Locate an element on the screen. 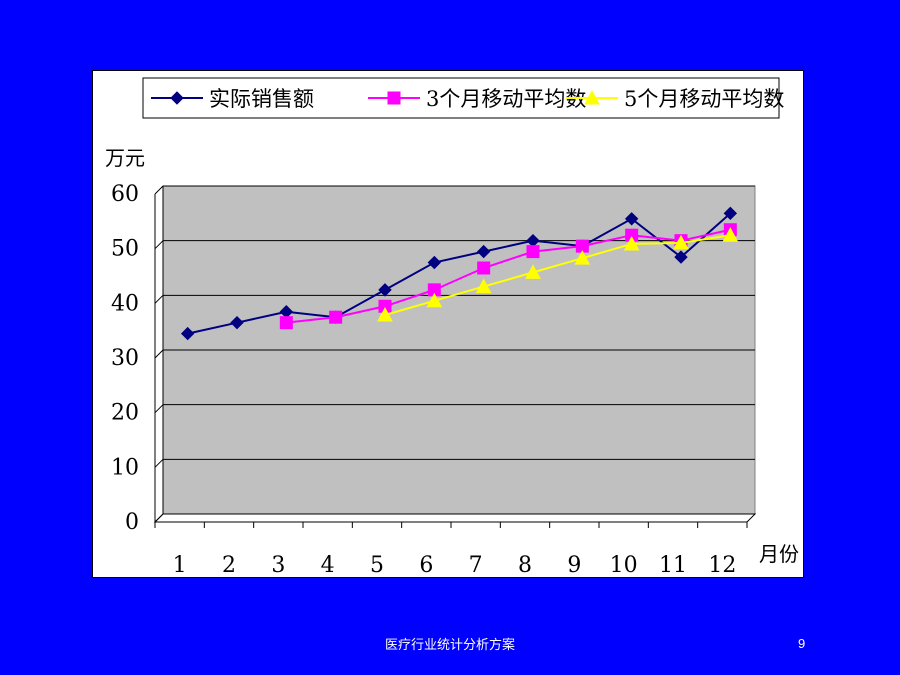 This screenshot has width=900, height=675. x-tick-label: 6 is located at coordinates (426, 565).